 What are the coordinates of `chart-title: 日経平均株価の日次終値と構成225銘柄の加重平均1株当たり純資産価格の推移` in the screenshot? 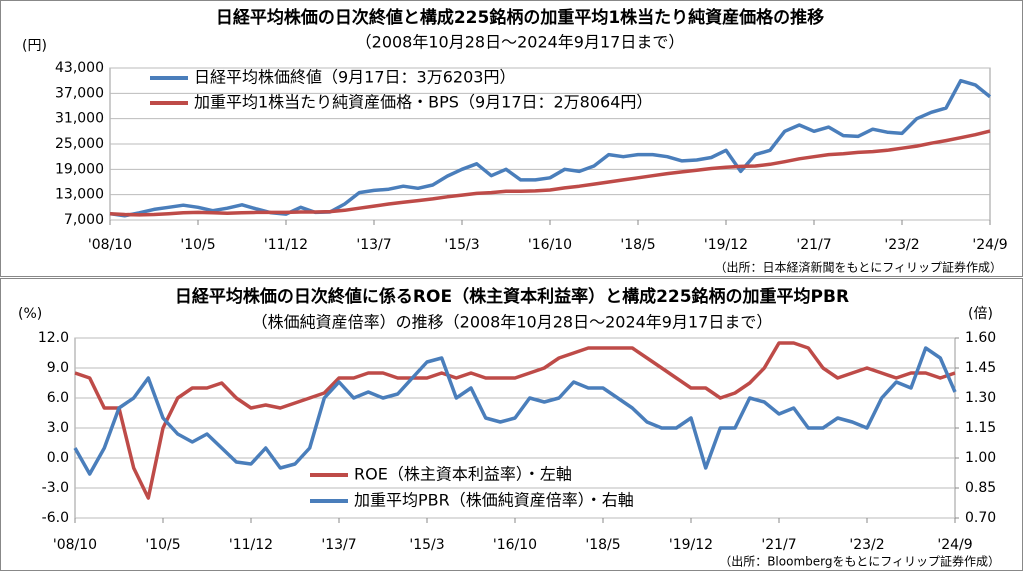 It's located at (520, 17).